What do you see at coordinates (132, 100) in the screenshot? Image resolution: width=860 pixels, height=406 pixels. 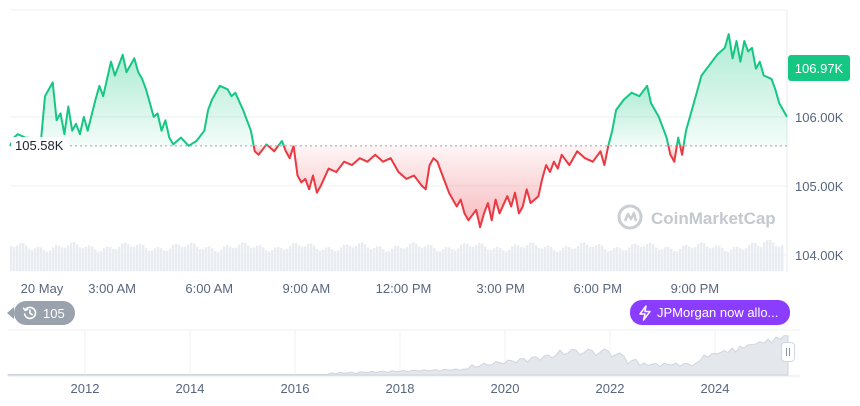 I see `up-area` at bounding box center [132, 100].